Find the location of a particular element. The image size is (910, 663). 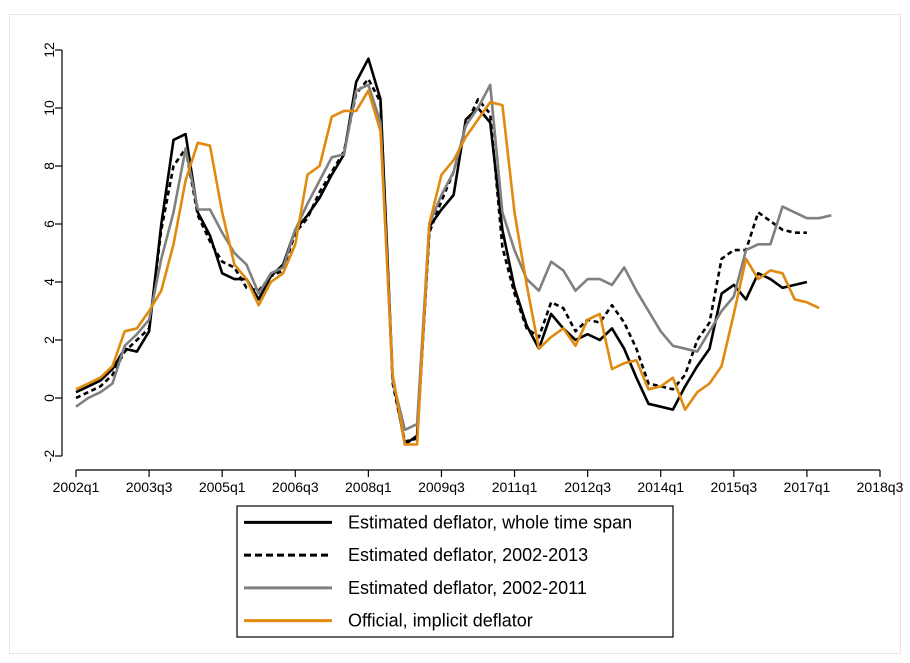

x-tick-label: 2015q3 is located at coordinates (733, 487).